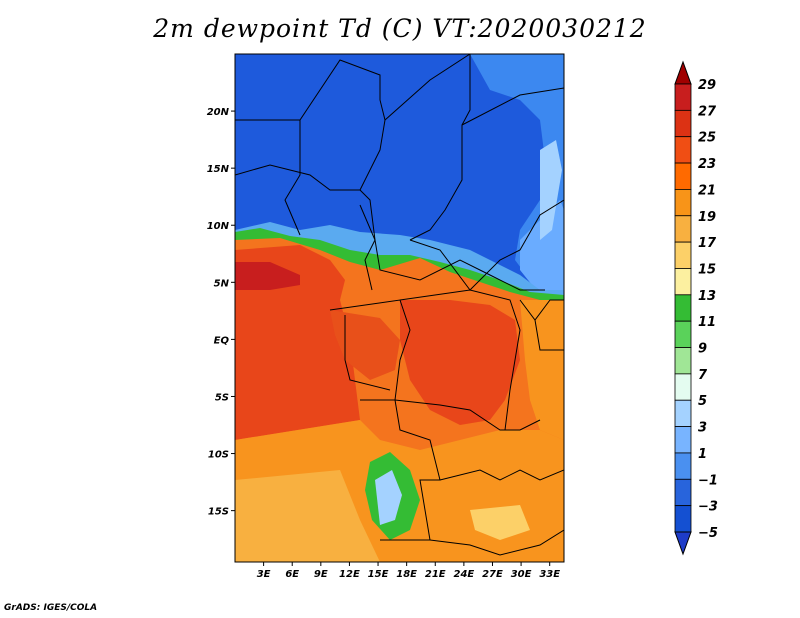 This screenshot has width=800, height=618. Describe the element at coordinates (707, 190) in the screenshot. I see `colorbar-label: 21` at that location.